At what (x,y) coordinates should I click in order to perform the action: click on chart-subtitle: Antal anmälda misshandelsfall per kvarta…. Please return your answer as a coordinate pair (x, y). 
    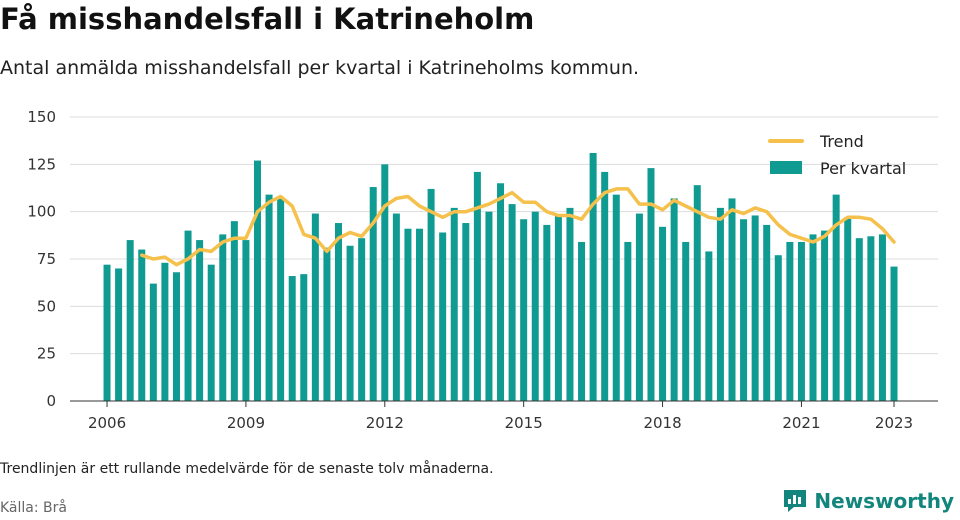
    Looking at the image, I should click on (320, 68).